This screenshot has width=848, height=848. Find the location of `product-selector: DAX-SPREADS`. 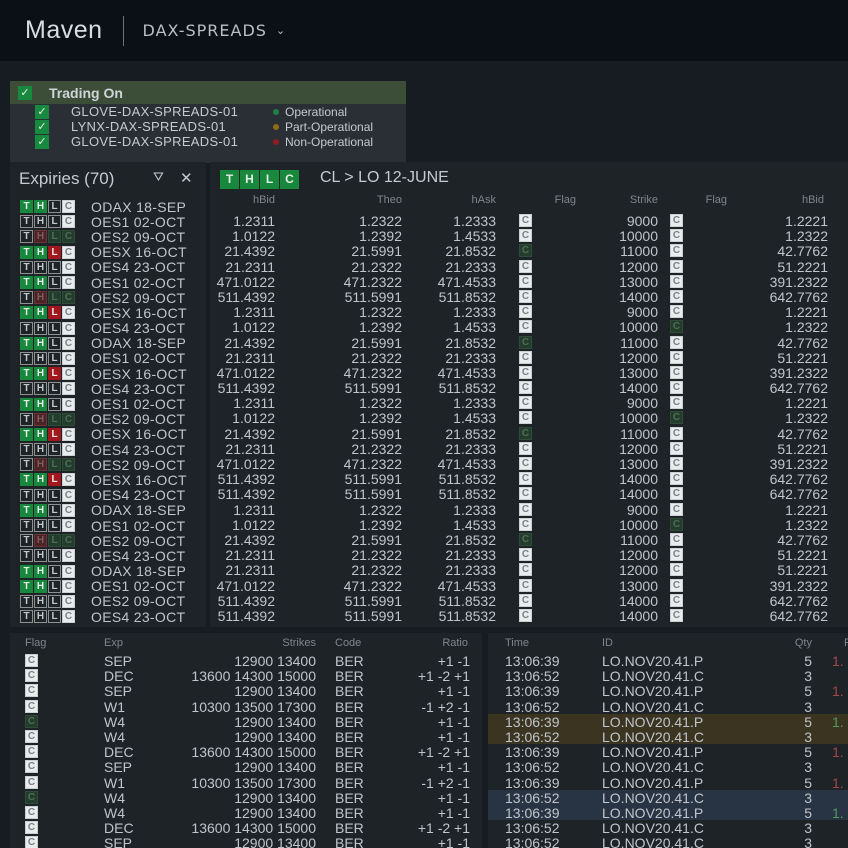

product-selector: DAX-SPREADS is located at coordinates (204, 30).